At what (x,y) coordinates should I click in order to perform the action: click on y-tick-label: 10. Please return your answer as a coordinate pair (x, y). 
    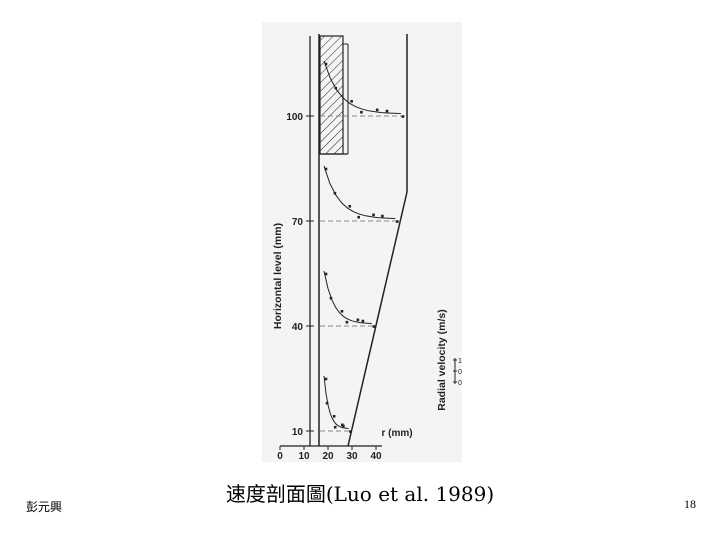
    Looking at the image, I should click on (298, 432).